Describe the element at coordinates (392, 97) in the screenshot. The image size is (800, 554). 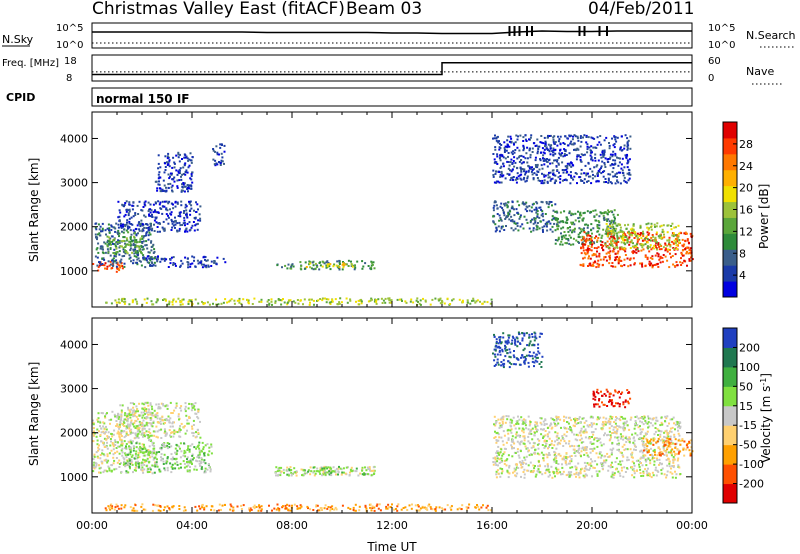
I see `cpid-panel-frame` at that location.